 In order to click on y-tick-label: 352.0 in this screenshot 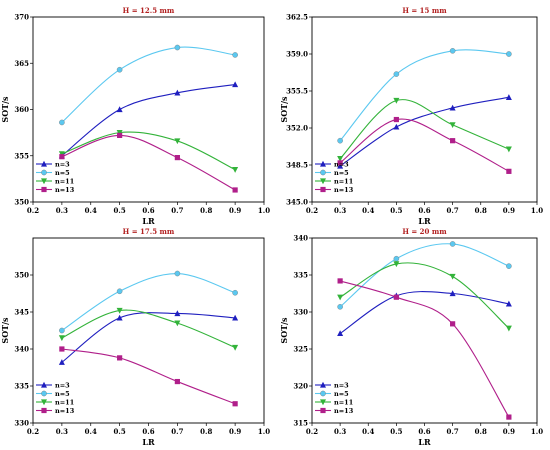, I will do `click(297, 128)`.